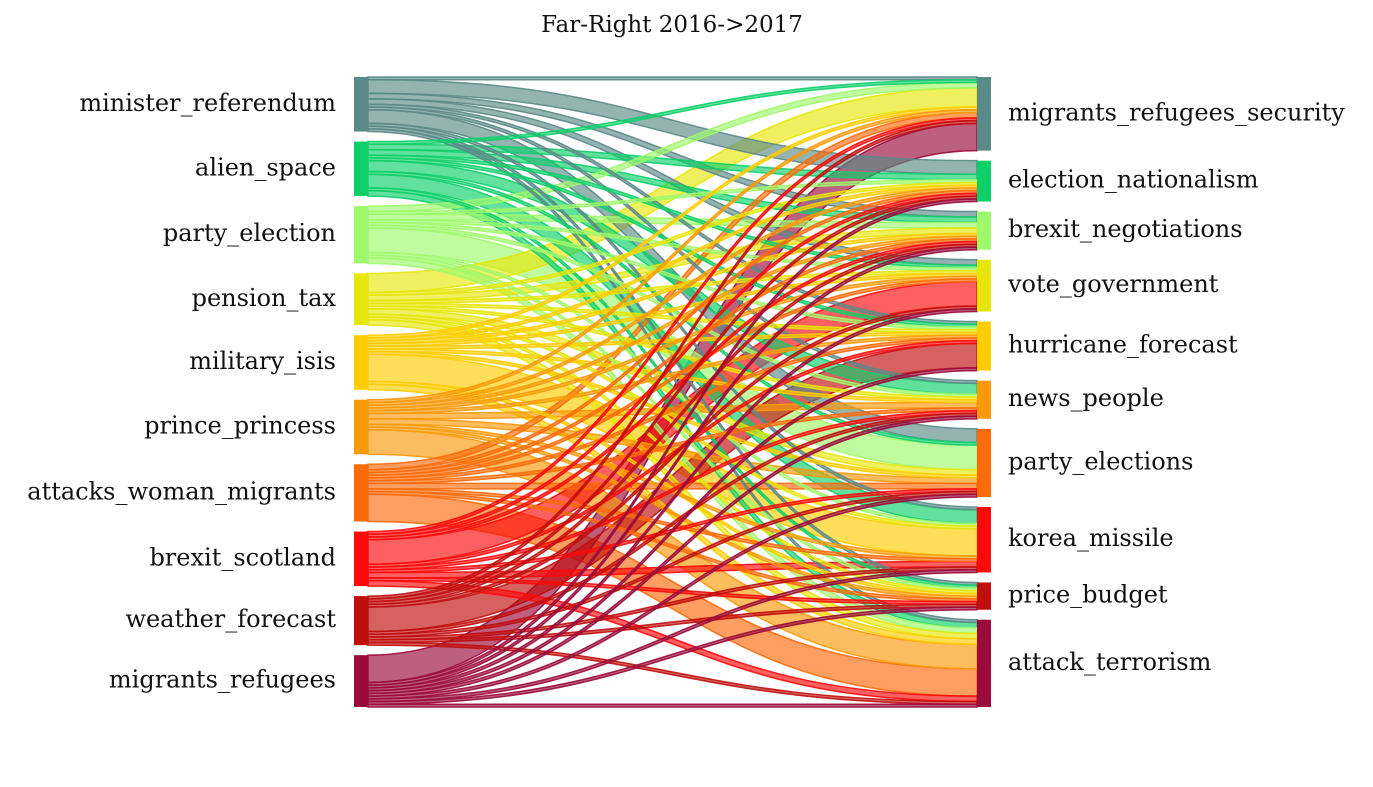  What do you see at coordinates (1123, 345) in the screenshot?
I see `target-label-hurricane-forecast: hurricane_forecast` at bounding box center [1123, 345].